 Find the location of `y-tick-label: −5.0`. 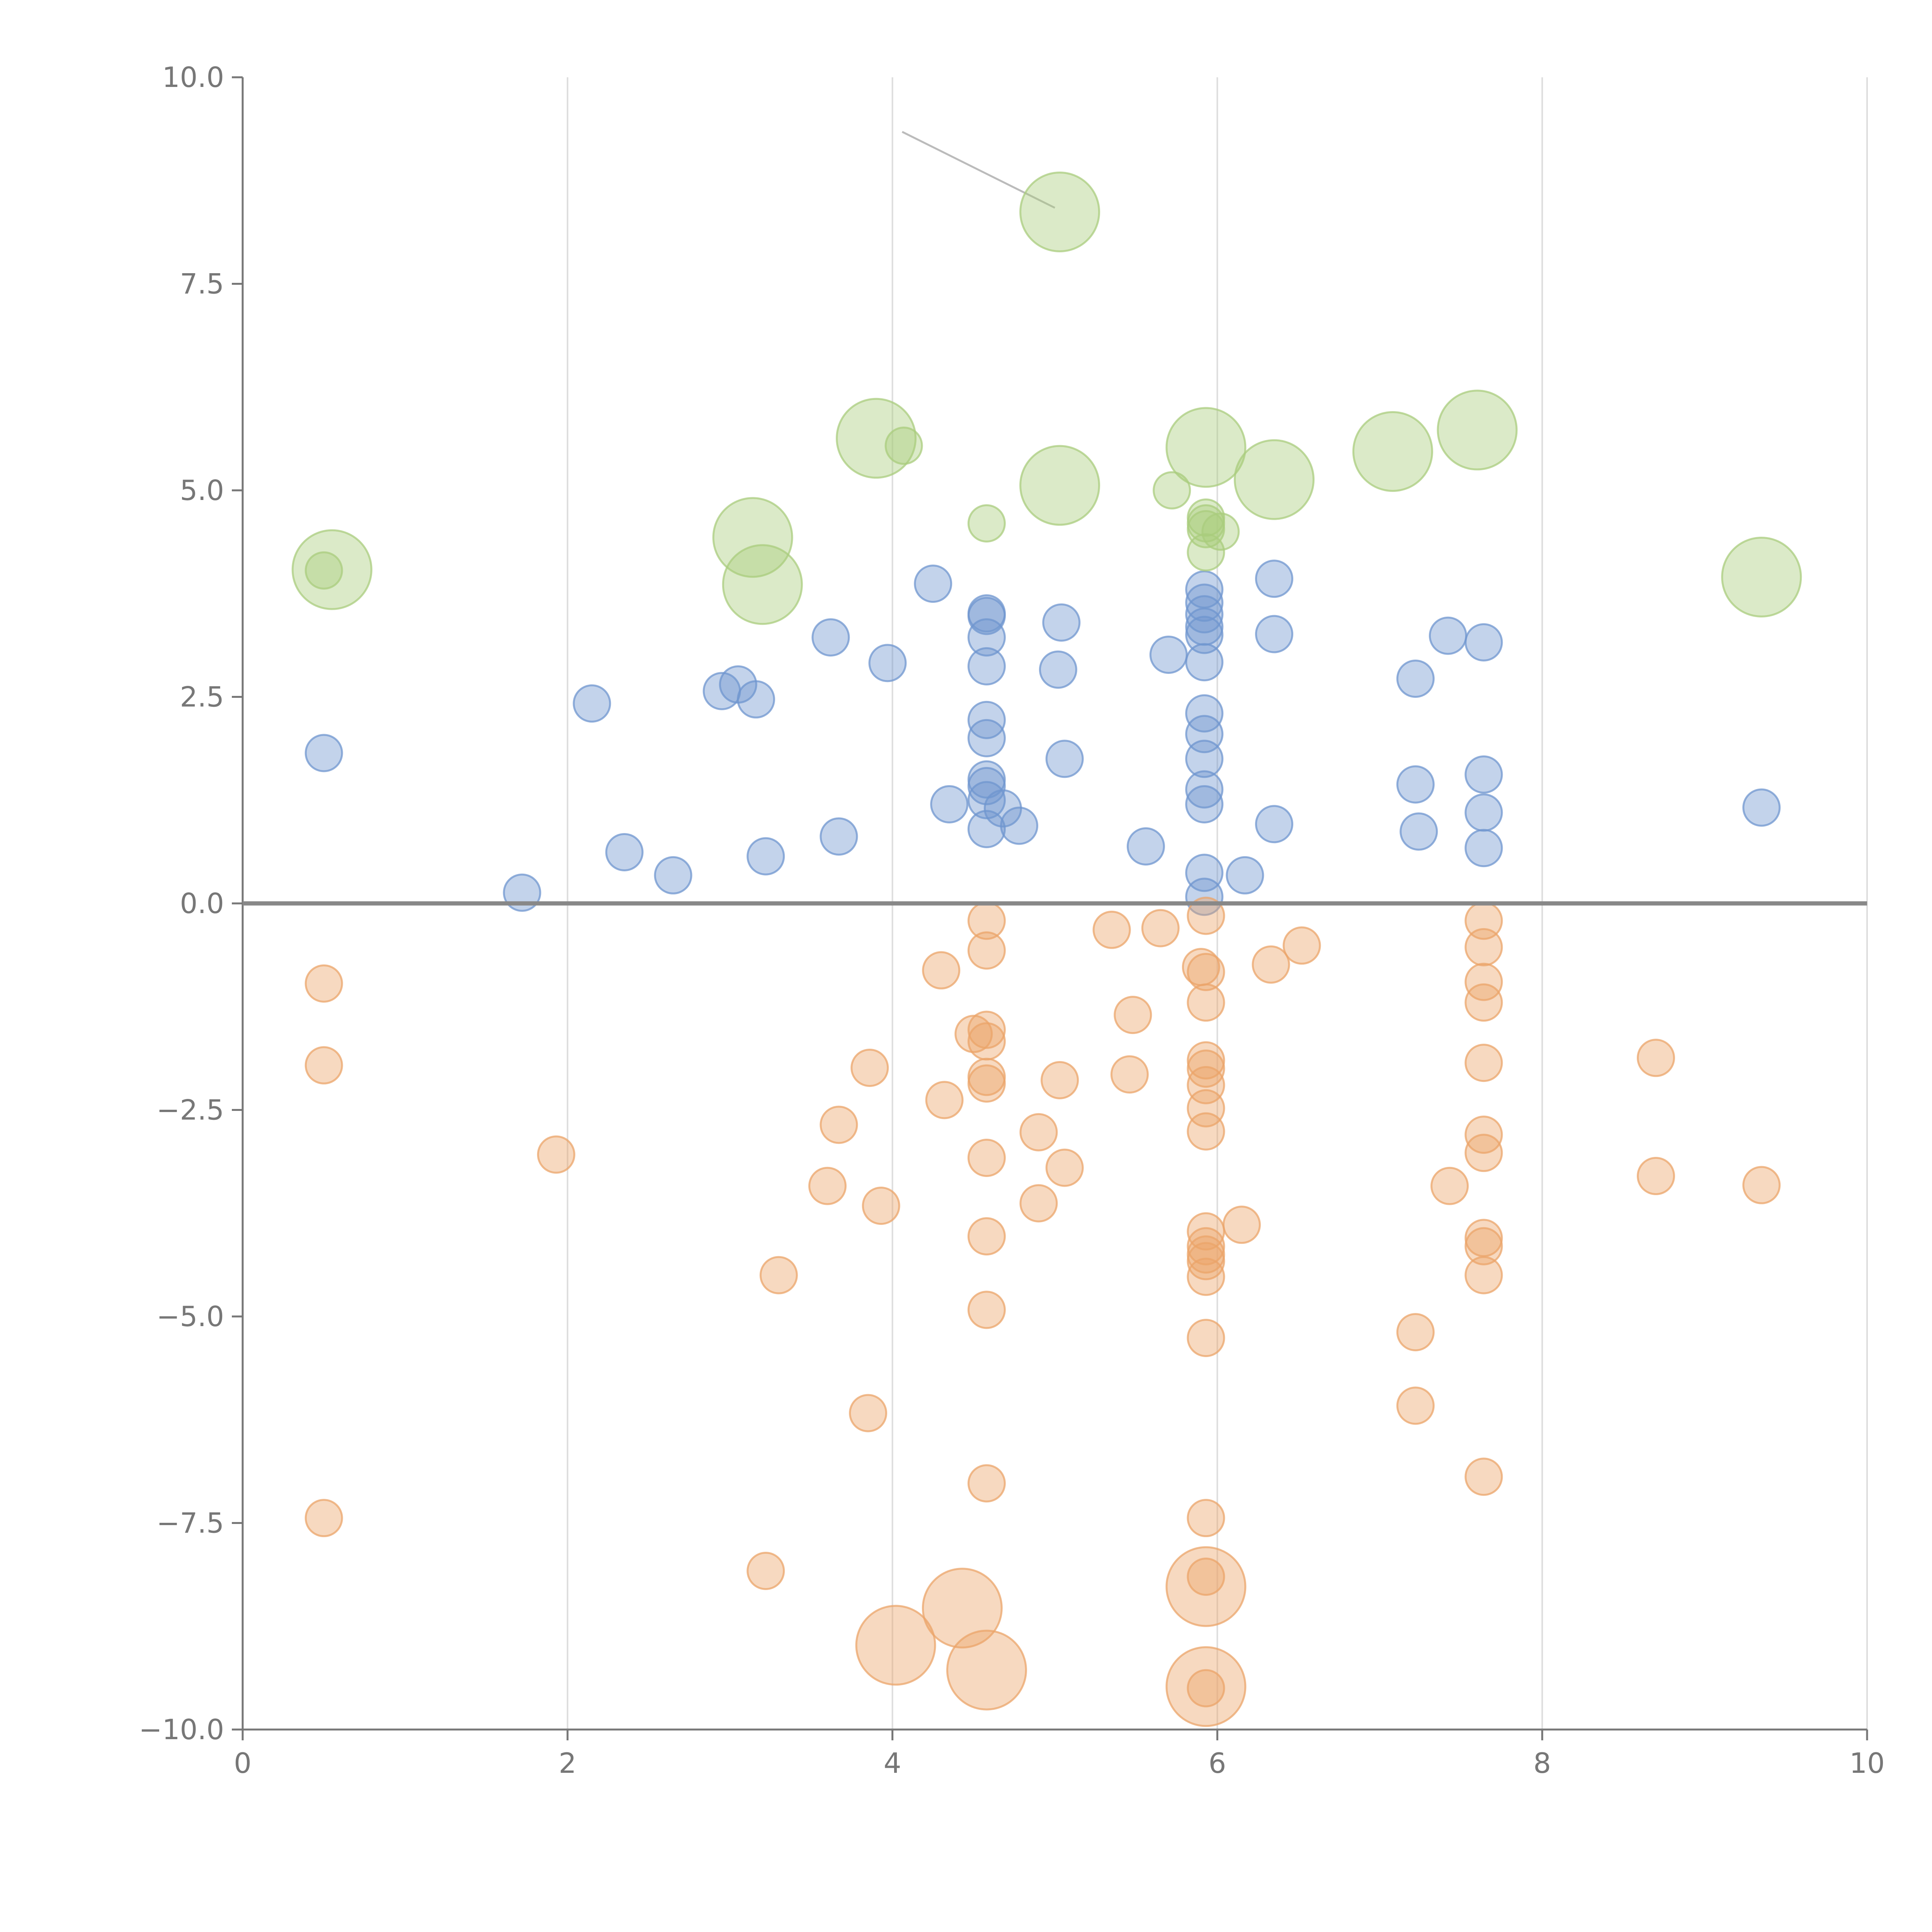

y-tick-label: −5.0 is located at coordinates (190, 1317).